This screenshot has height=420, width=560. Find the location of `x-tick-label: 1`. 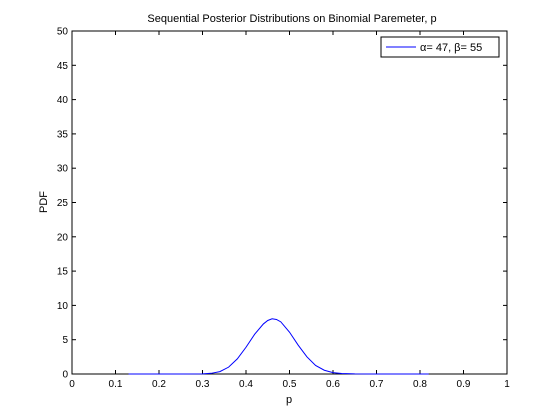

x-tick-label: 1 is located at coordinates (507, 384).